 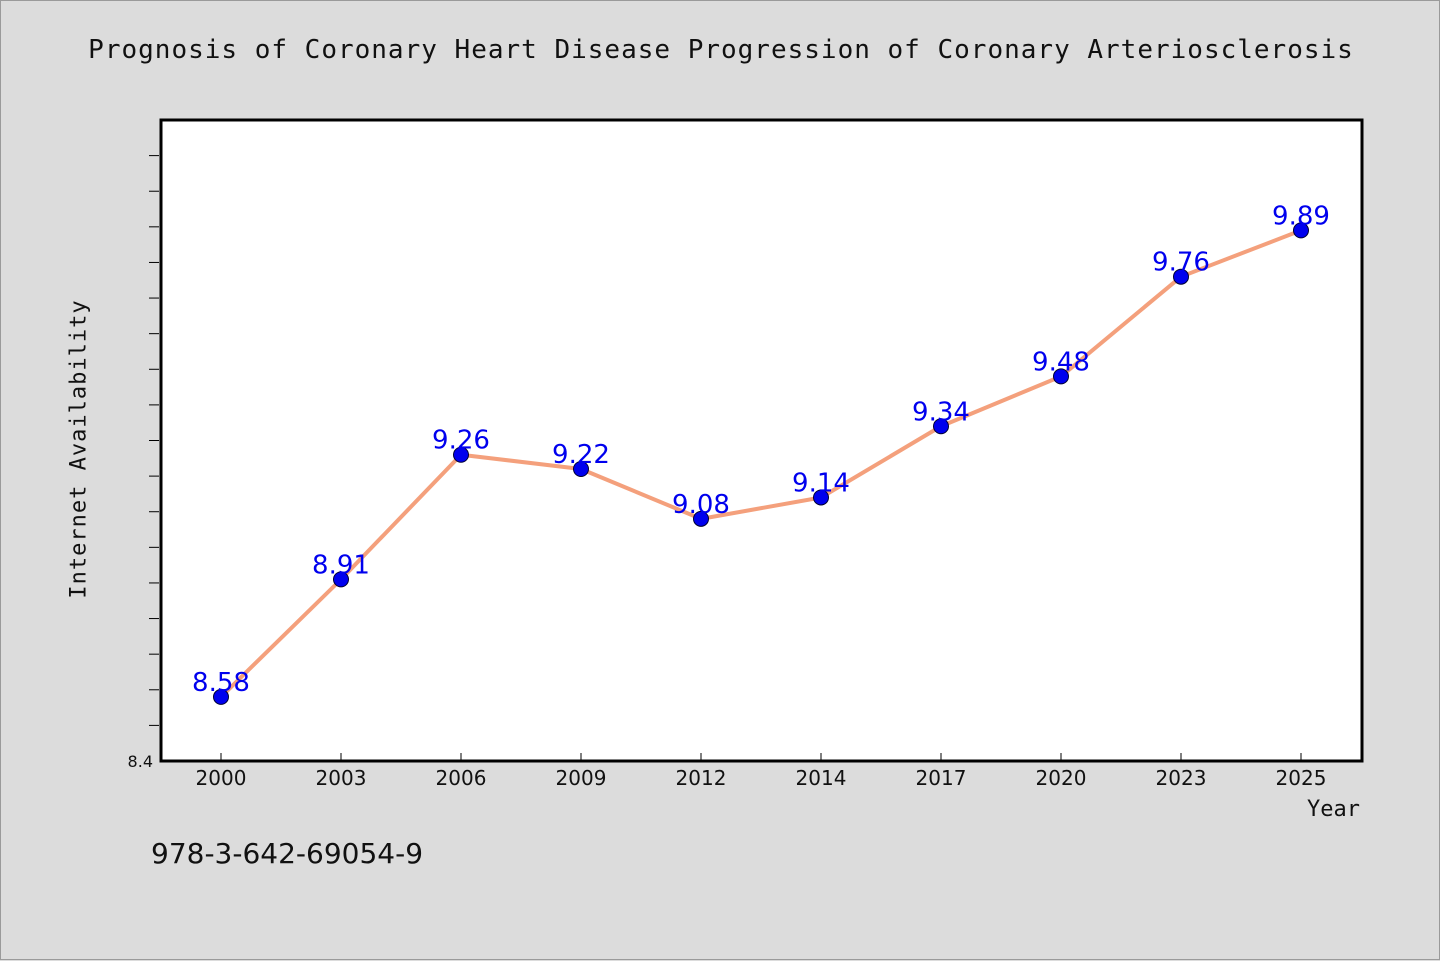 What do you see at coordinates (761, 771) in the screenshot?
I see `x-axis-ticks: 2000 2003 2006 2009 2012 2014 2017 2020 2023 2025` at bounding box center [761, 771].